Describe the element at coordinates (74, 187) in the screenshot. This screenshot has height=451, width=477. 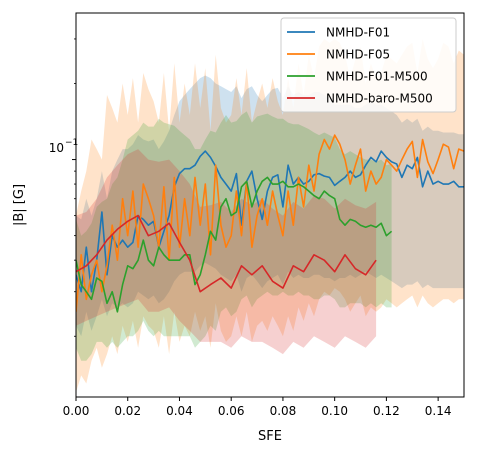
I see `y-axis-ticks` at that location.